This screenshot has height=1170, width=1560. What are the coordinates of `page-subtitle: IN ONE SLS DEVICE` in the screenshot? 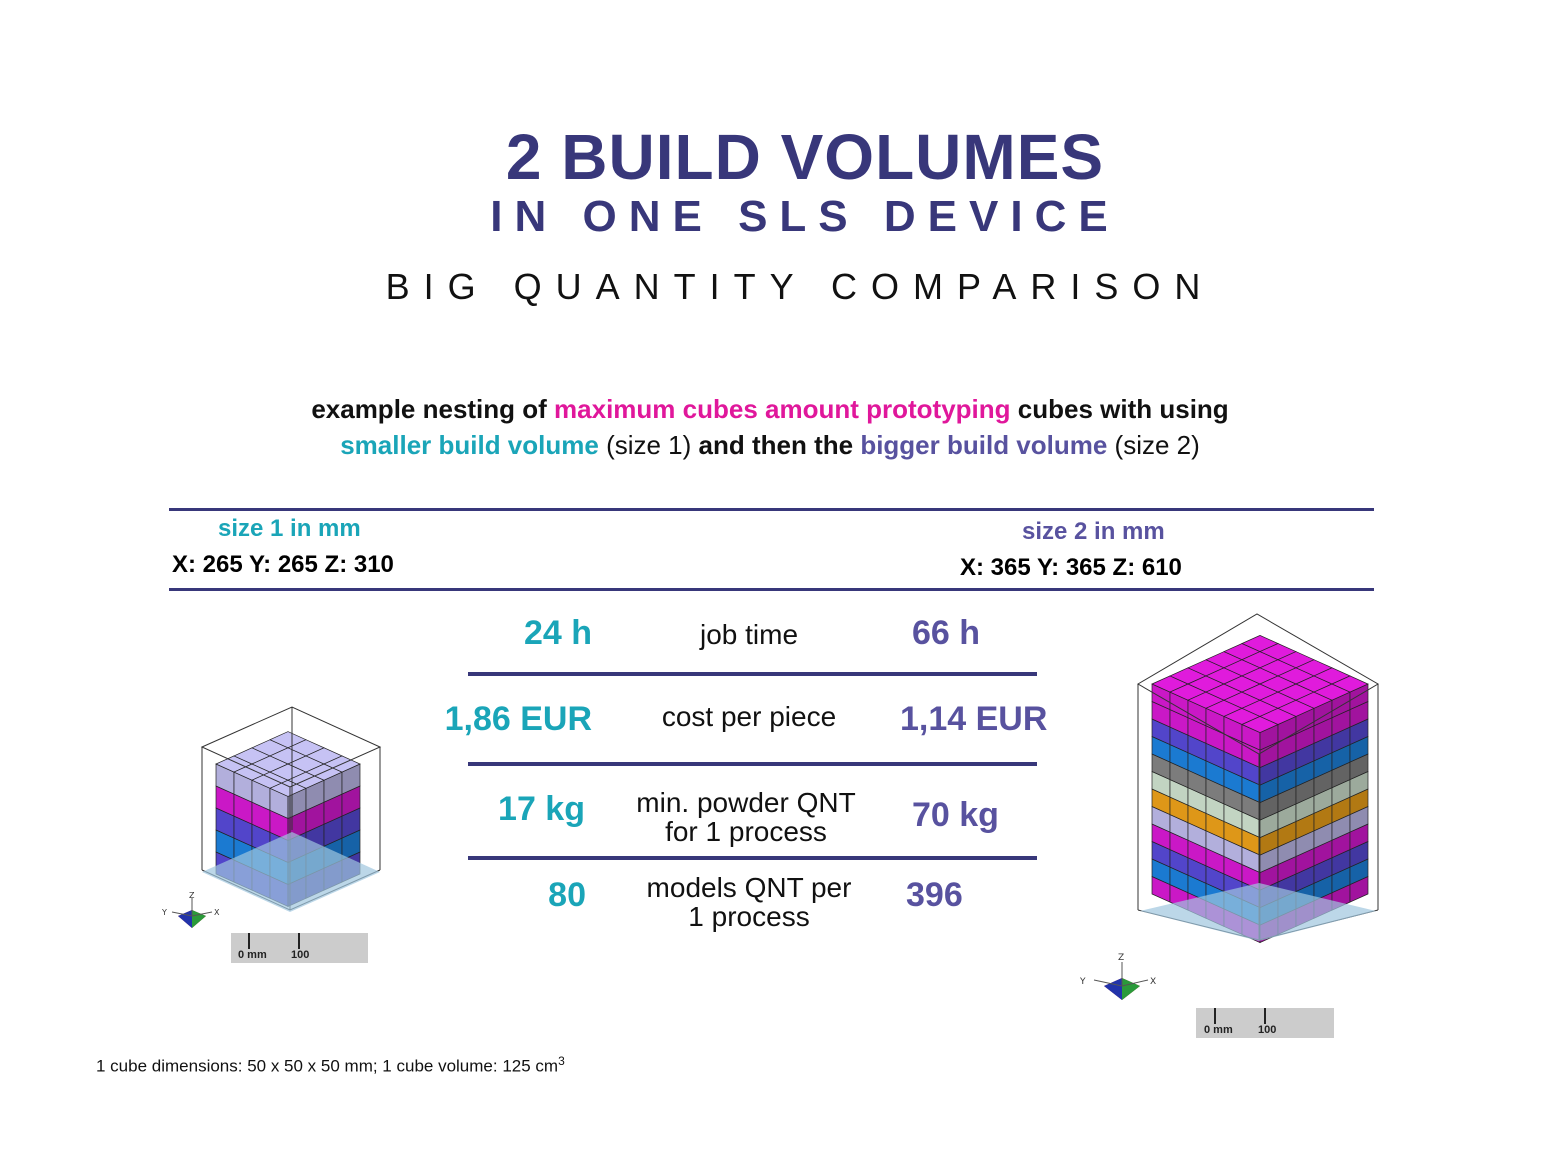 It's located at (805, 216).